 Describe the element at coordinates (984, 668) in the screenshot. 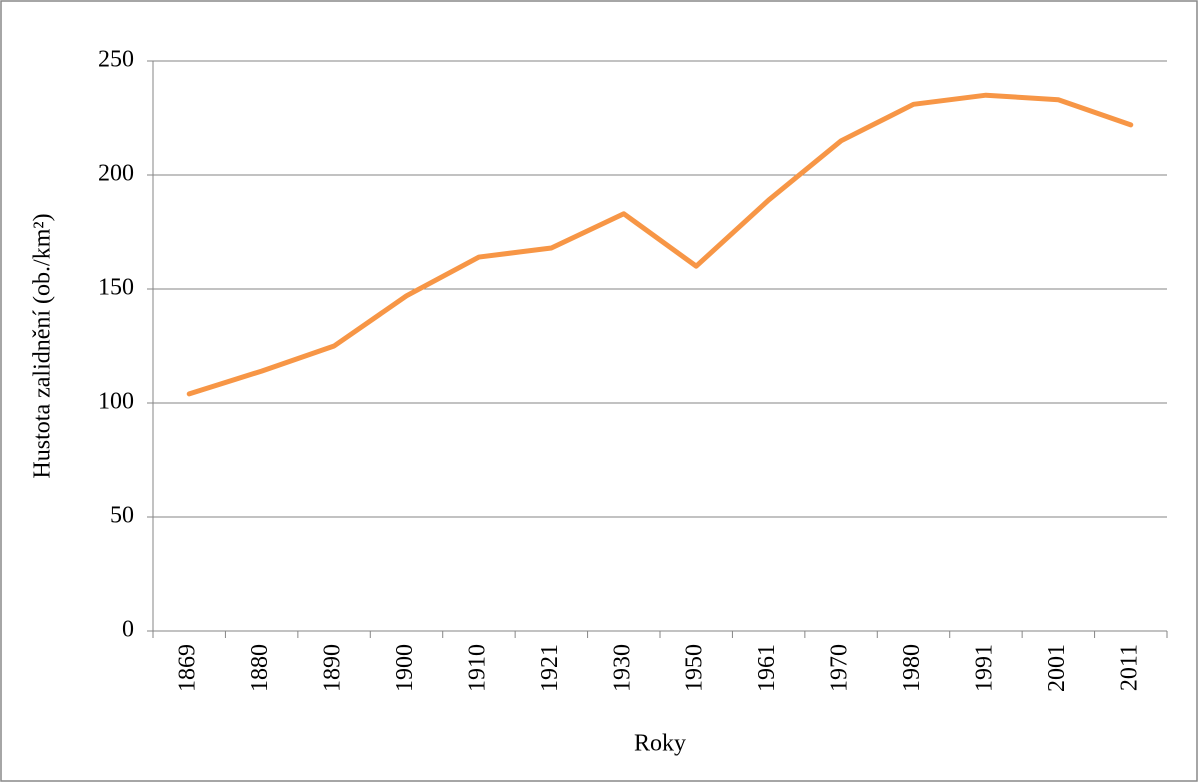

I see `x-tick-label: 1991` at that location.